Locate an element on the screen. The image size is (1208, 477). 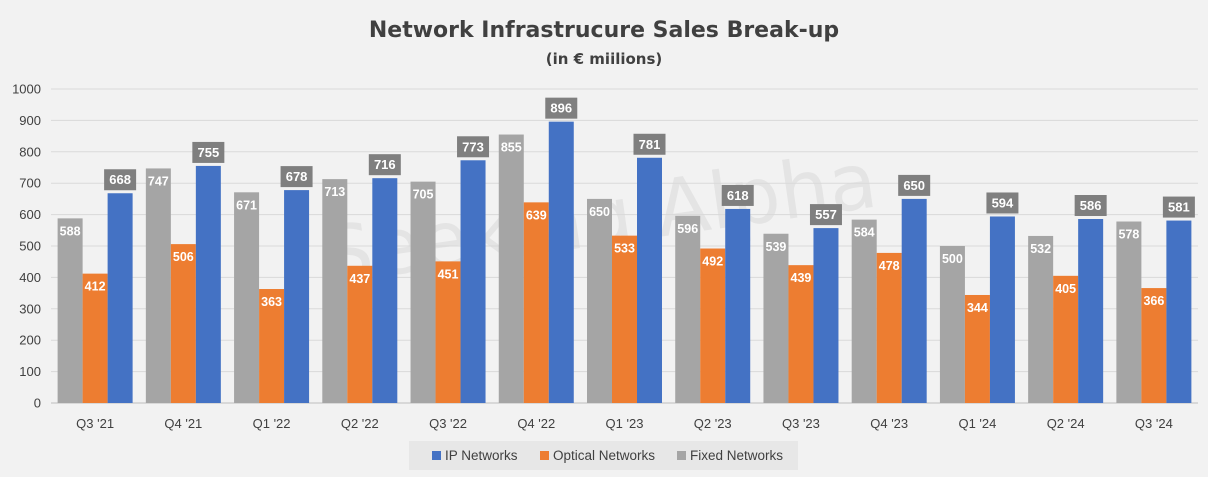
x-tick-label: Q3 '22 is located at coordinates (448, 423).